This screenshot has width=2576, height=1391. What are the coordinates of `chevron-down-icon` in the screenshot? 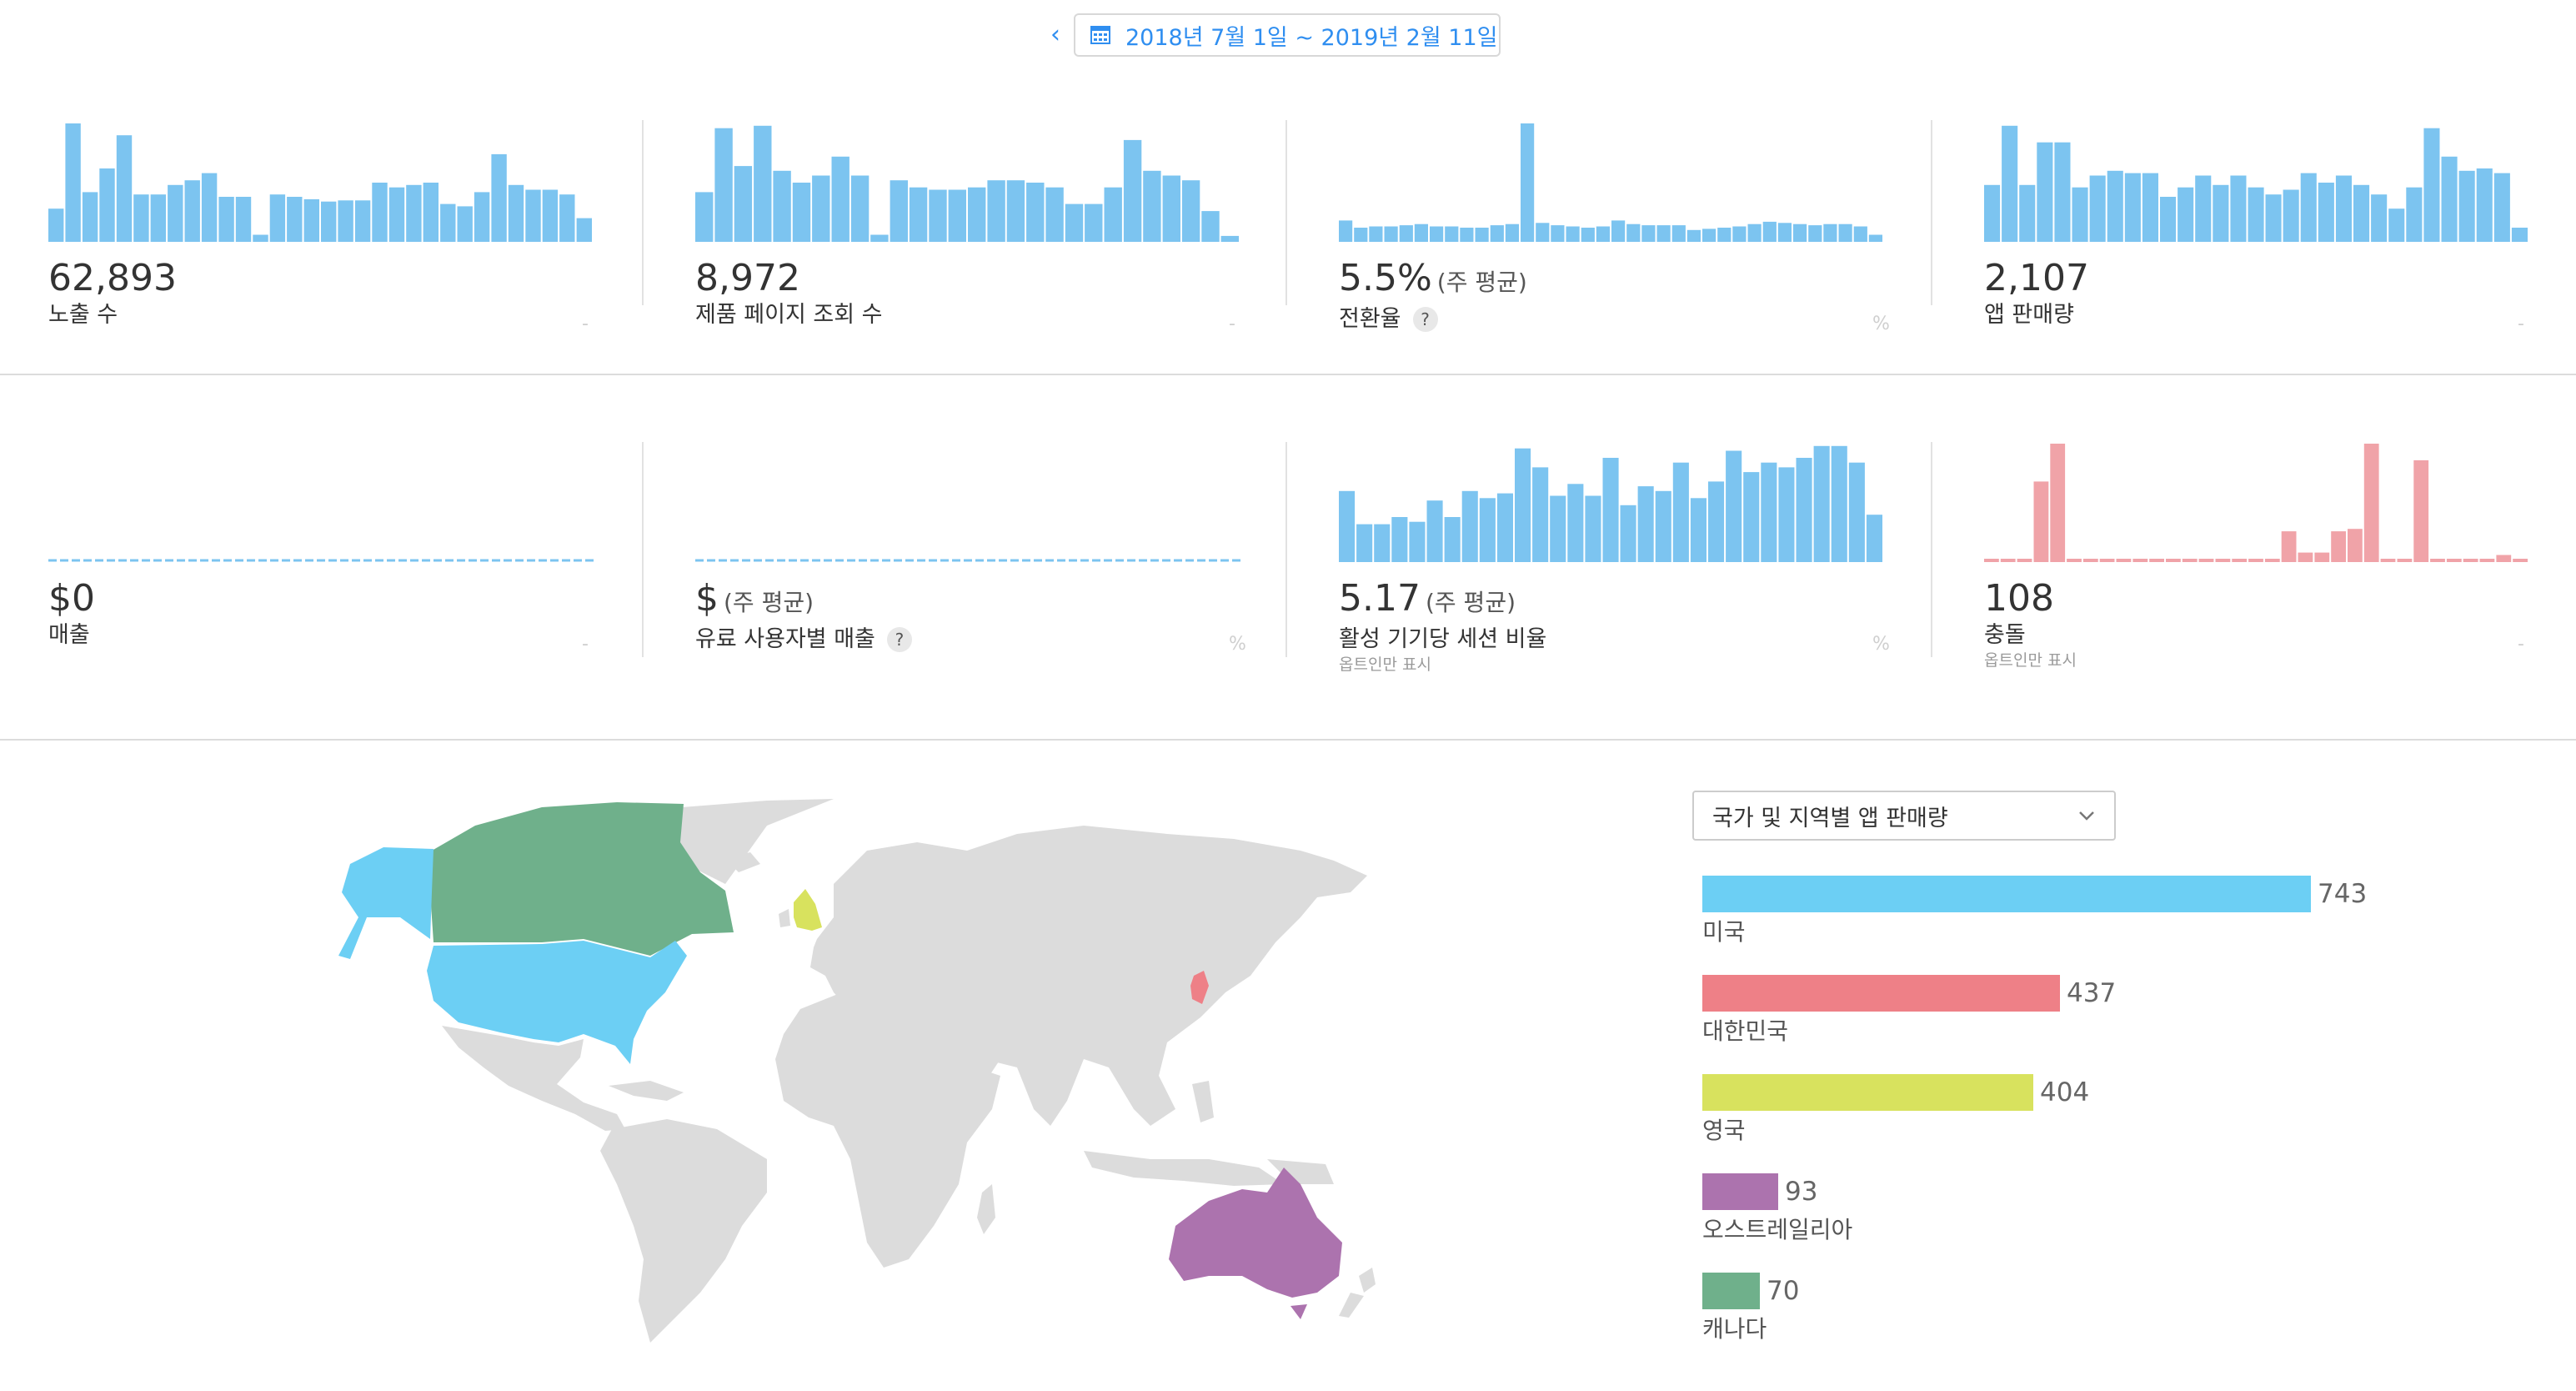 It's located at (2086, 816).